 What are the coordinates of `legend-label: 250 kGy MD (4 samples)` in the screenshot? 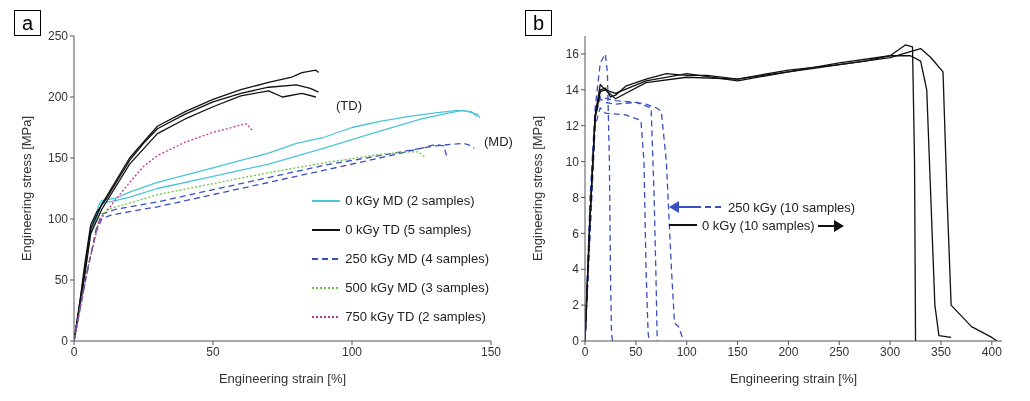 It's located at (417, 258).